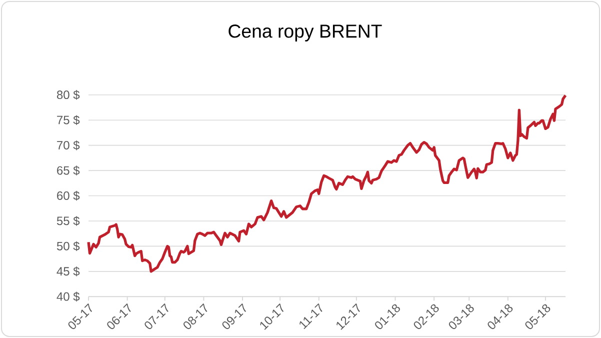  I want to click on y-tick-label: 40 $, so click(68, 297).